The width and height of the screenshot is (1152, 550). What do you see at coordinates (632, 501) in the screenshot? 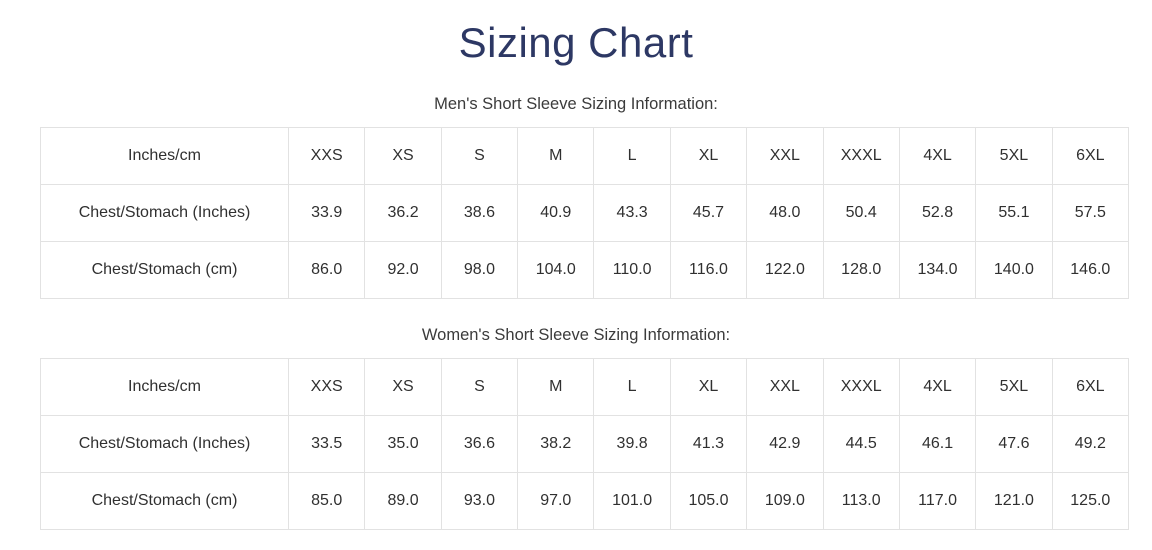
I see `measurement-value-cell: 101.0` at bounding box center [632, 501].